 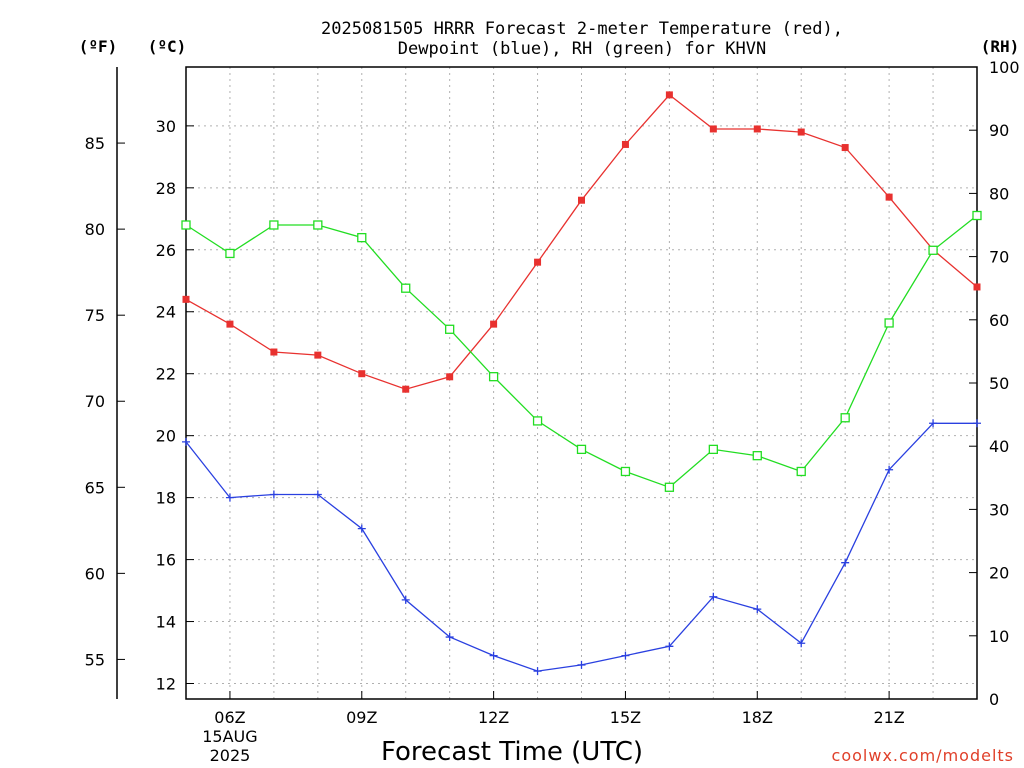 What do you see at coordinates (95, 229) in the screenshot?
I see `fahrenheit-tick-label: 80` at bounding box center [95, 229].